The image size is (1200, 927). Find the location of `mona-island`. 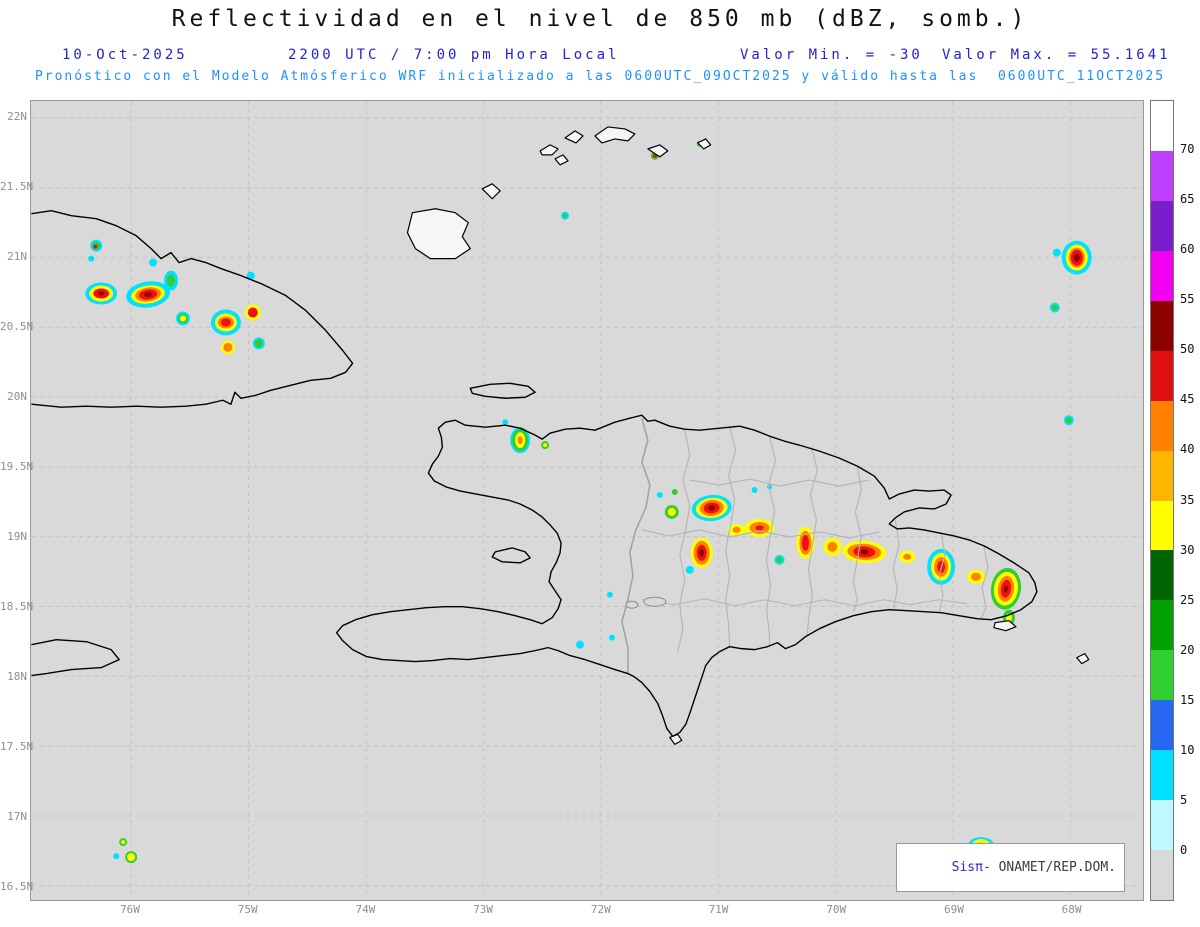

mona-island is located at coordinates (1083, 659).